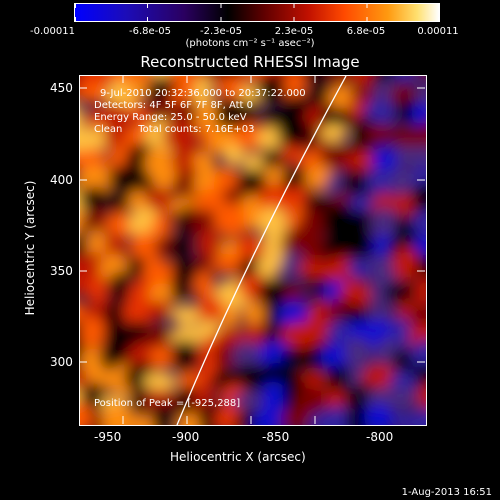 The image size is (500, 500). Describe the element at coordinates (438, 31) in the screenshot. I see `colorbar-tick-label: 0.00011` at that location.